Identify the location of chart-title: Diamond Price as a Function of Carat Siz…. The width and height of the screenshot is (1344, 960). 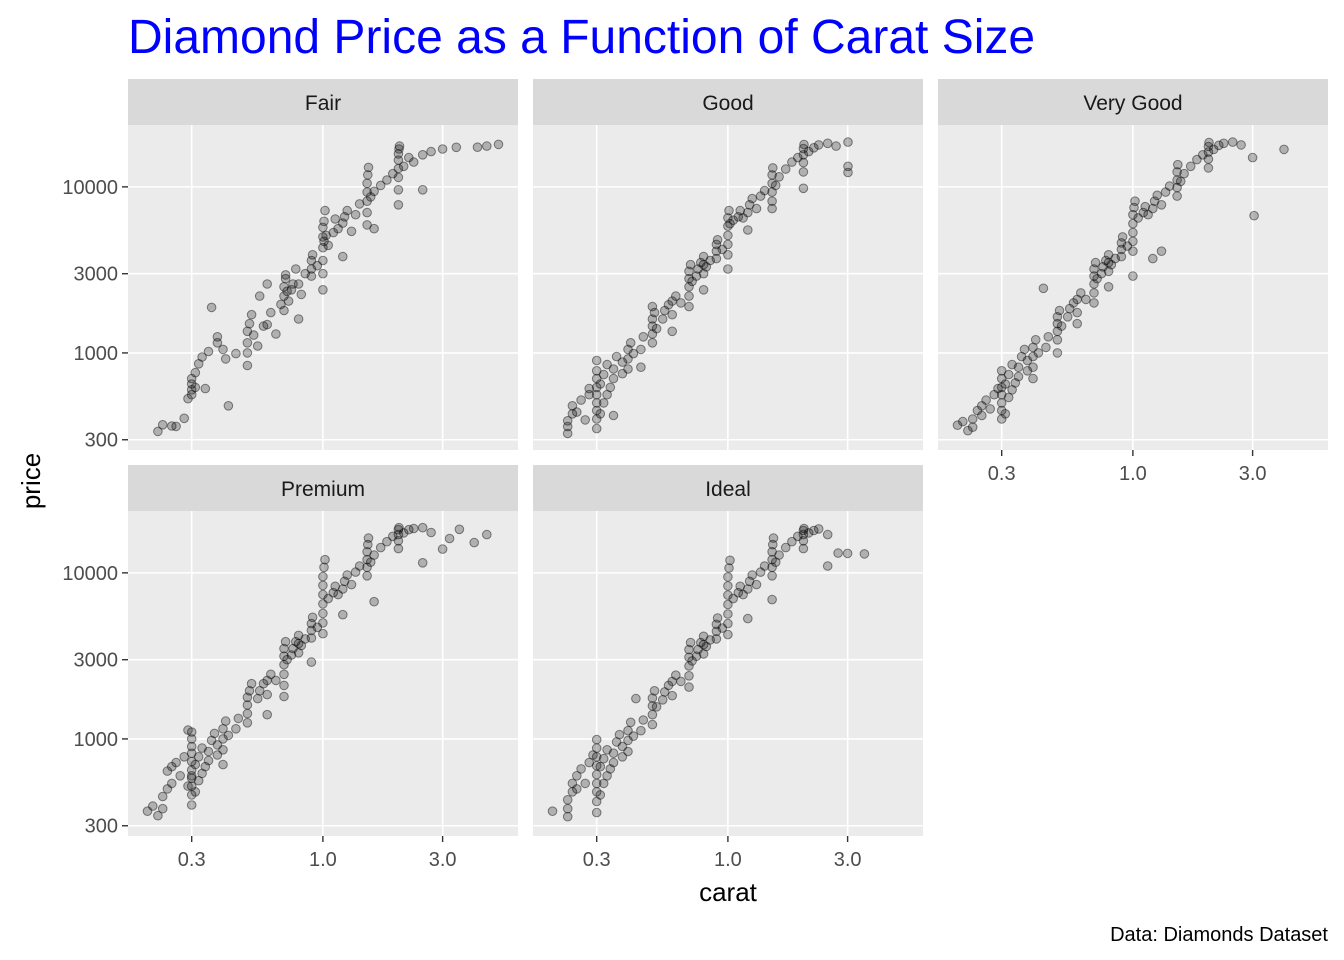
(581, 37).